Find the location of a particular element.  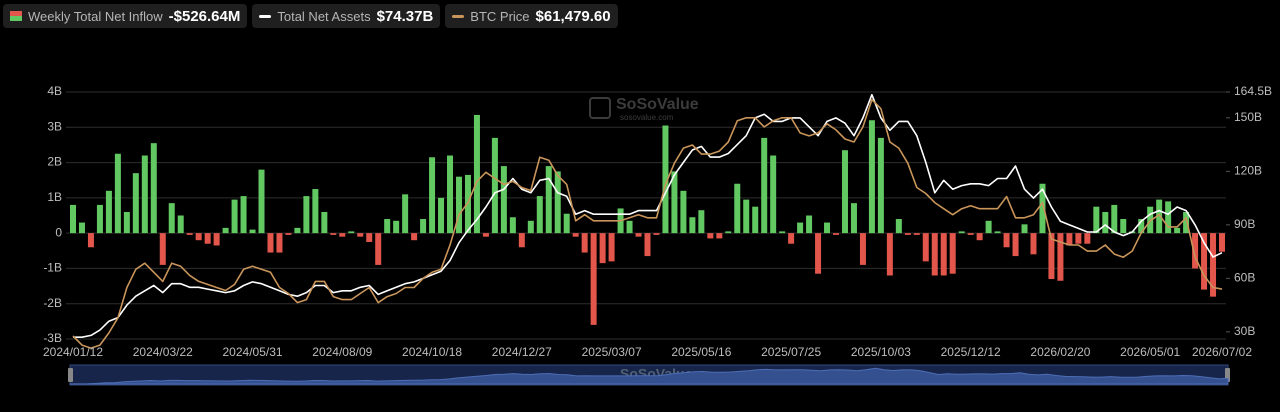

y-tick-label: -3B is located at coordinates (52, 338).